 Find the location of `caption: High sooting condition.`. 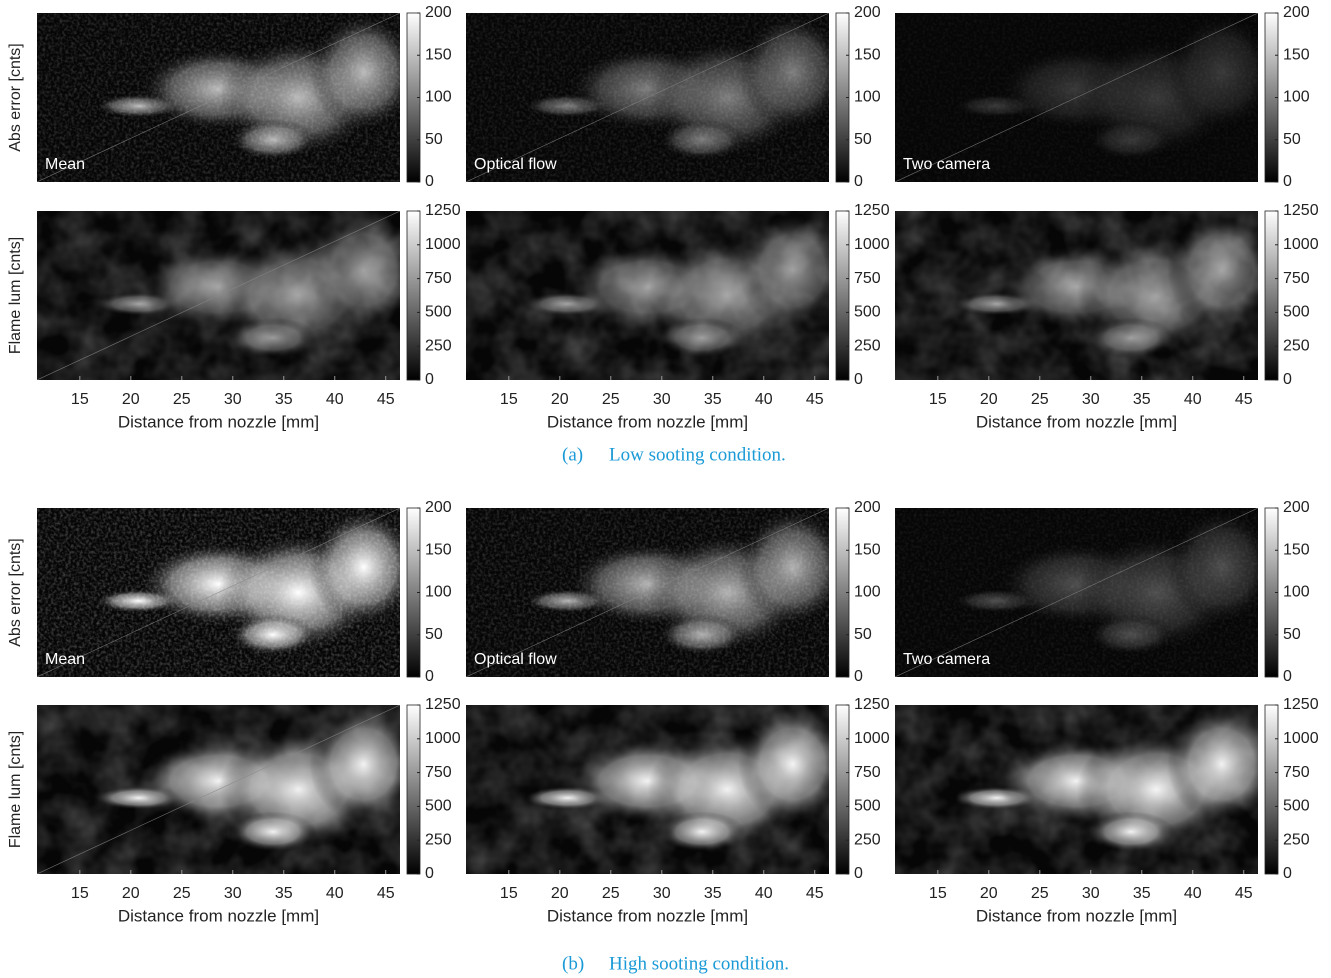

caption: High sooting condition. is located at coordinates (699, 963).